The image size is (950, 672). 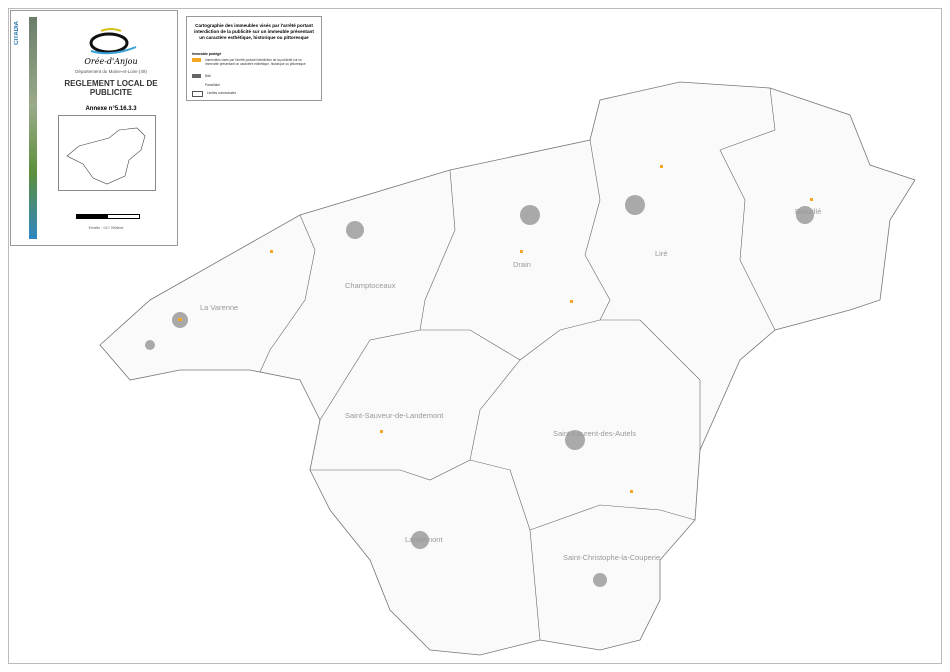 I want to click on legend-item: Parcellaire, so click(x=206, y=85).